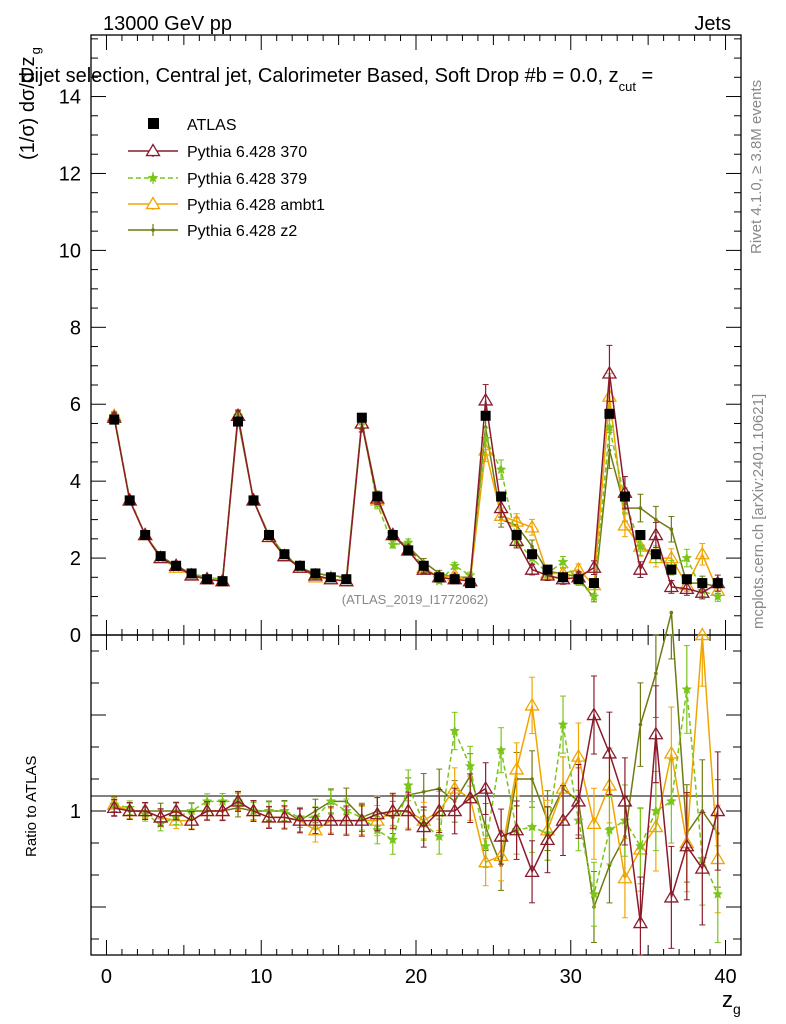 The height and width of the screenshot is (1024, 786). What do you see at coordinates (75, 636) in the screenshot?
I see `y-tick-label: 0` at bounding box center [75, 636].